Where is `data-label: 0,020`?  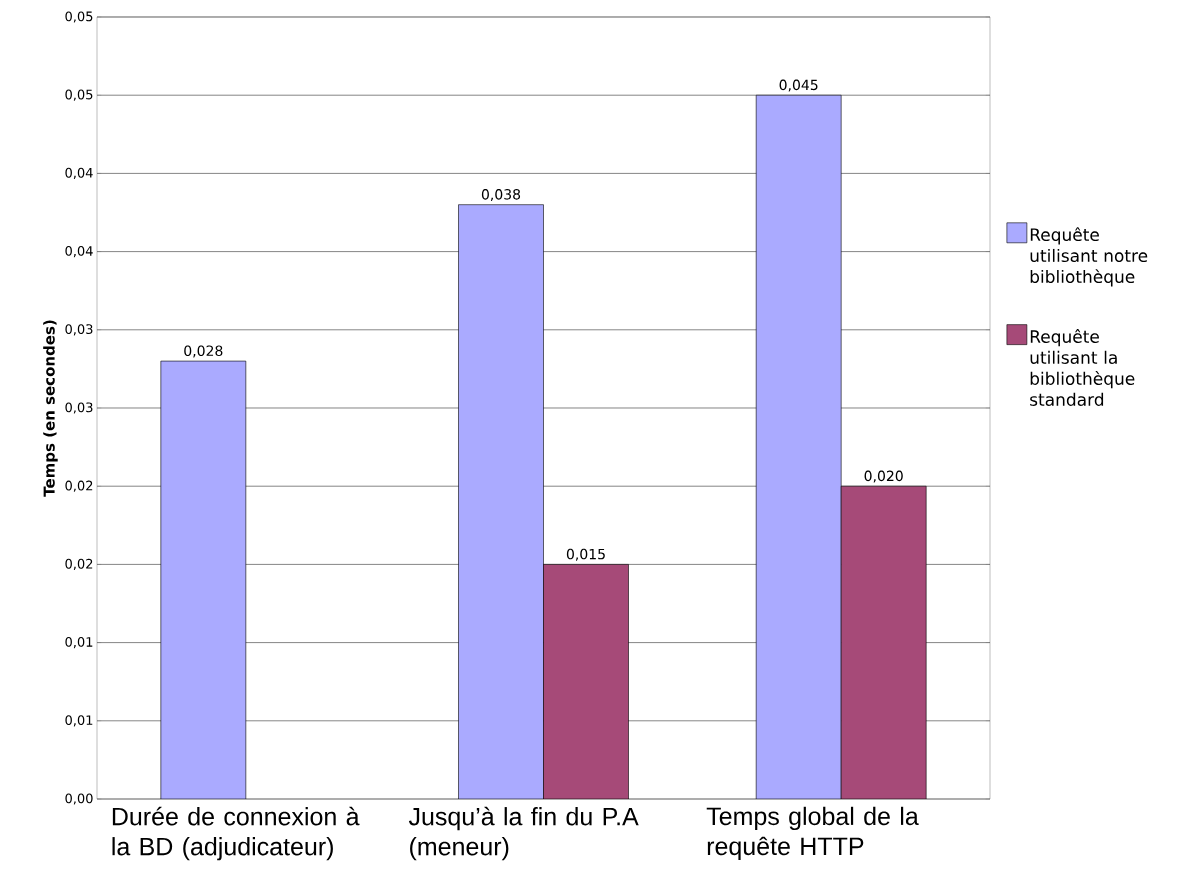 data-label: 0,020 is located at coordinates (883, 476).